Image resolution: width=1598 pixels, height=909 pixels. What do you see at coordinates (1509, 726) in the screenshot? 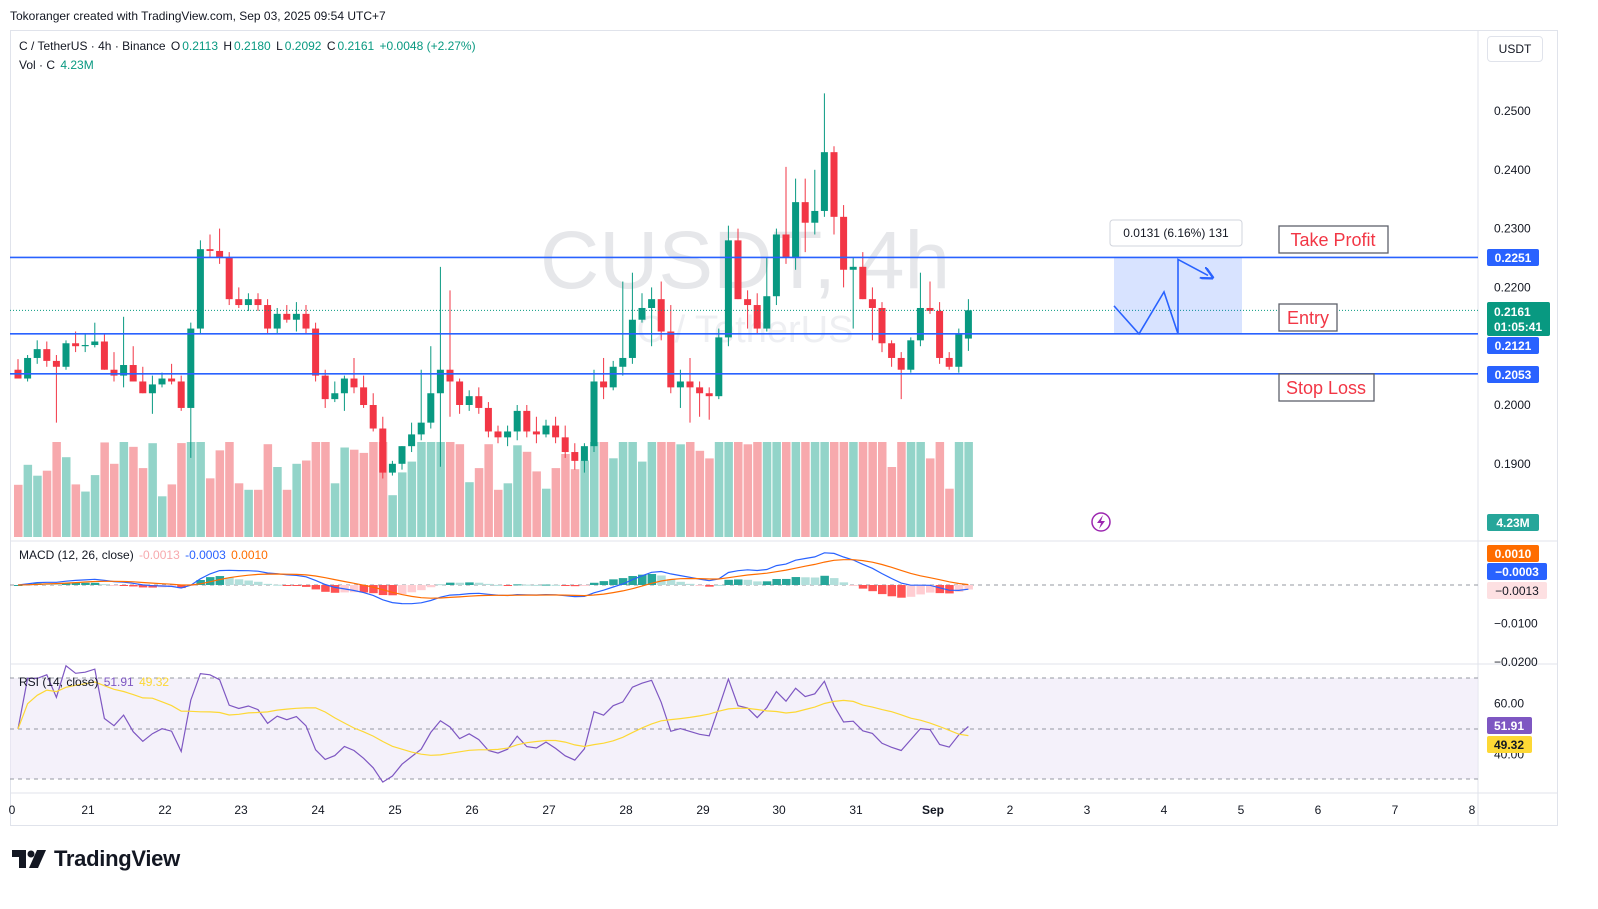
I see `rsi-badge-value: 51.91` at bounding box center [1509, 726].